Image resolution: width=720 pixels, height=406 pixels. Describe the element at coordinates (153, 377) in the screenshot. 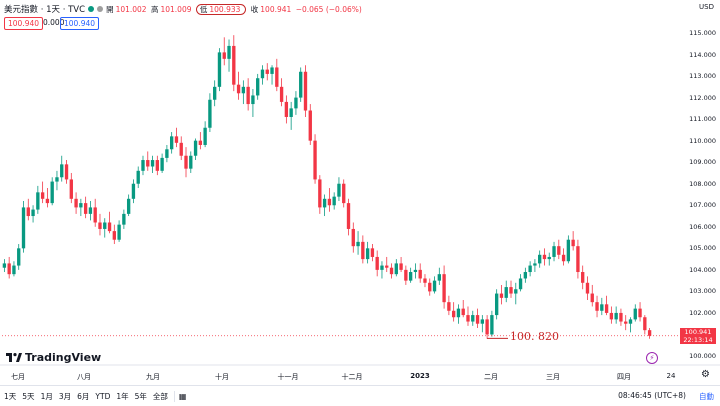

I see `time-axis-label: 九月` at that location.